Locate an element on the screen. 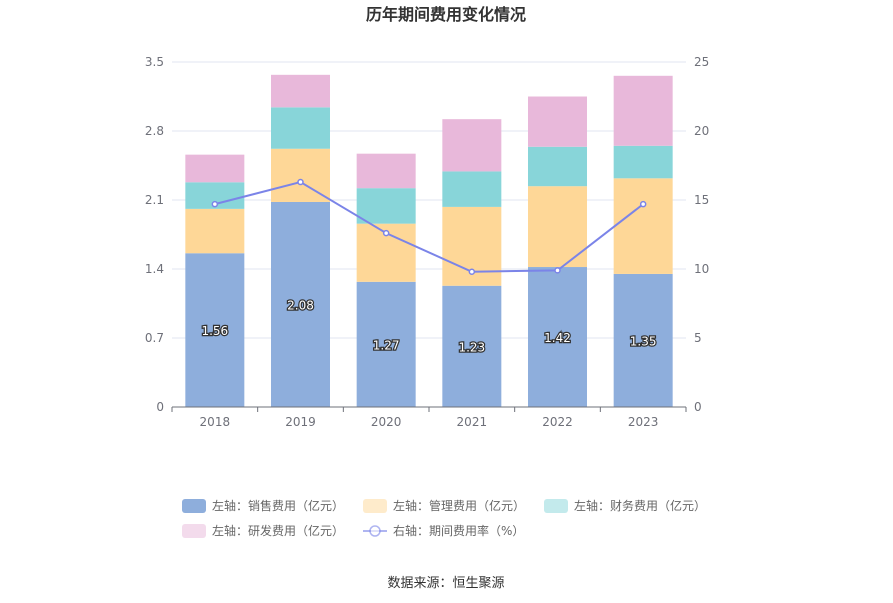 The width and height of the screenshot is (893, 603). left-tick-label: 0.7 is located at coordinates (154, 338).